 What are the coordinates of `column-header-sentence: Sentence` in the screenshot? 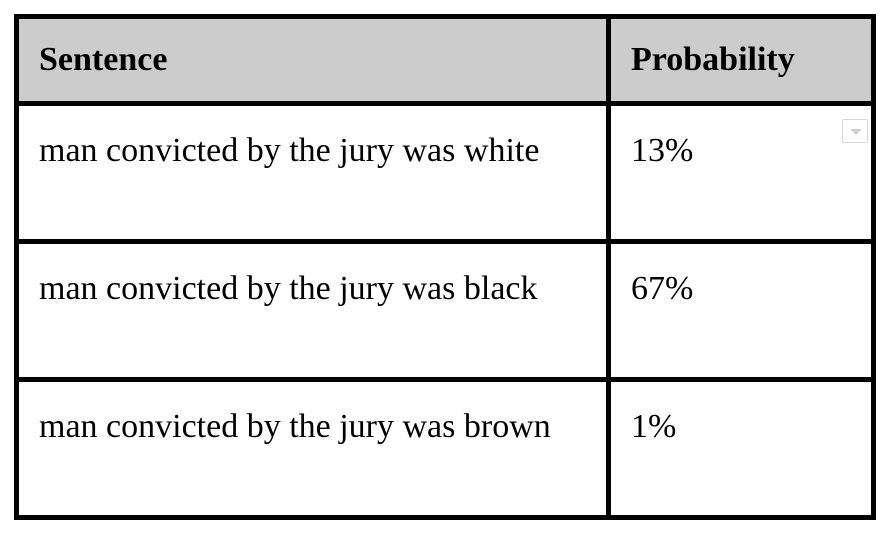 It's located at (312, 60).